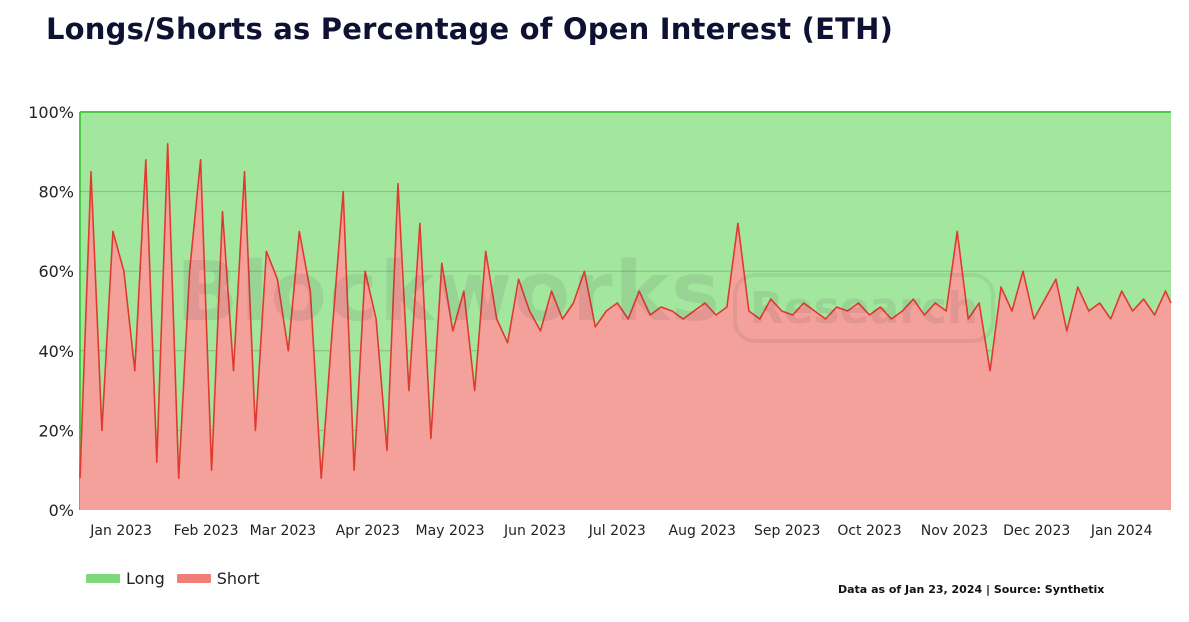 Image resolution: width=1189 pixels, height=622 pixels. Describe the element at coordinates (145, 578) in the screenshot. I see `legend-label-long: Long` at that location.